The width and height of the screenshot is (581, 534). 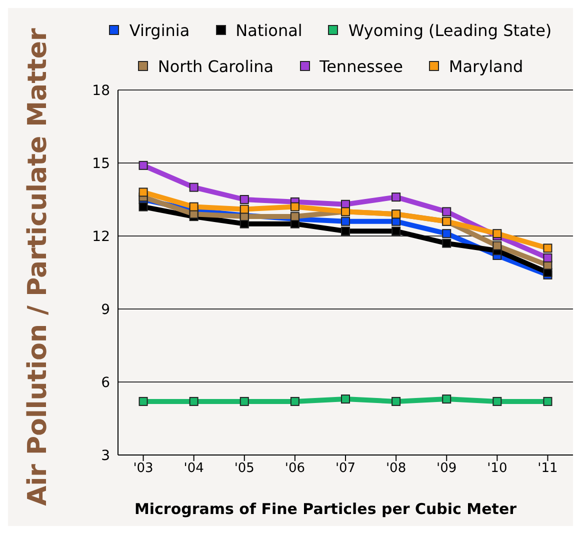 What do you see at coordinates (105, 310) in the screenshot?
I see `y-tick-label: 9` at bounding box center [105, 310].